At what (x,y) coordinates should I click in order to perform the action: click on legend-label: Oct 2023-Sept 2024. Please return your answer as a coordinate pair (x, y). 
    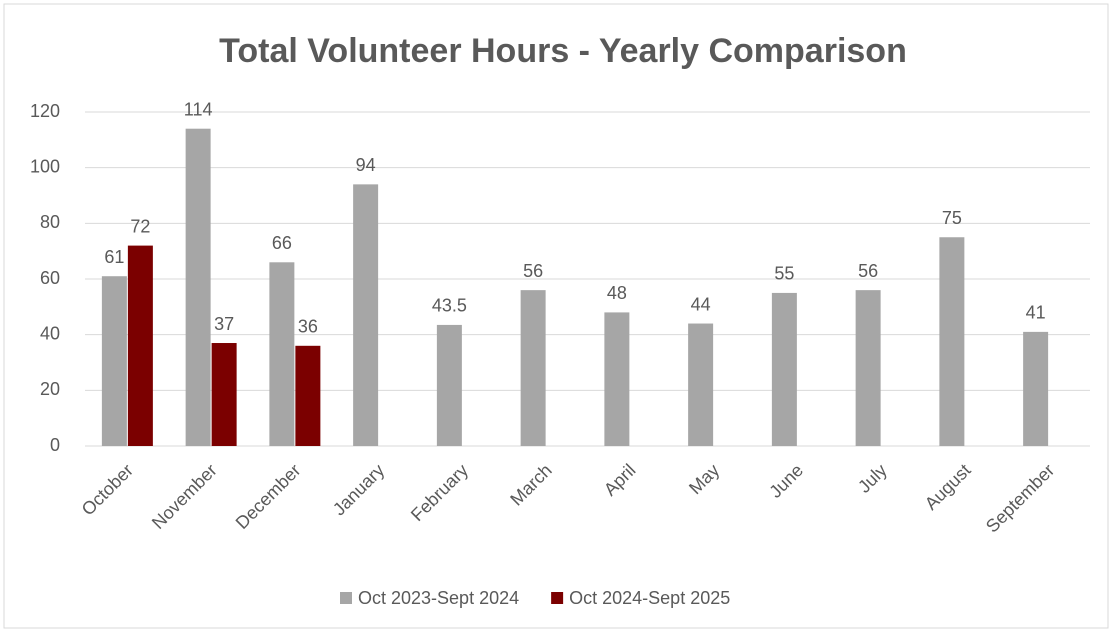
    Looking at the image, I should click on (438, 598).